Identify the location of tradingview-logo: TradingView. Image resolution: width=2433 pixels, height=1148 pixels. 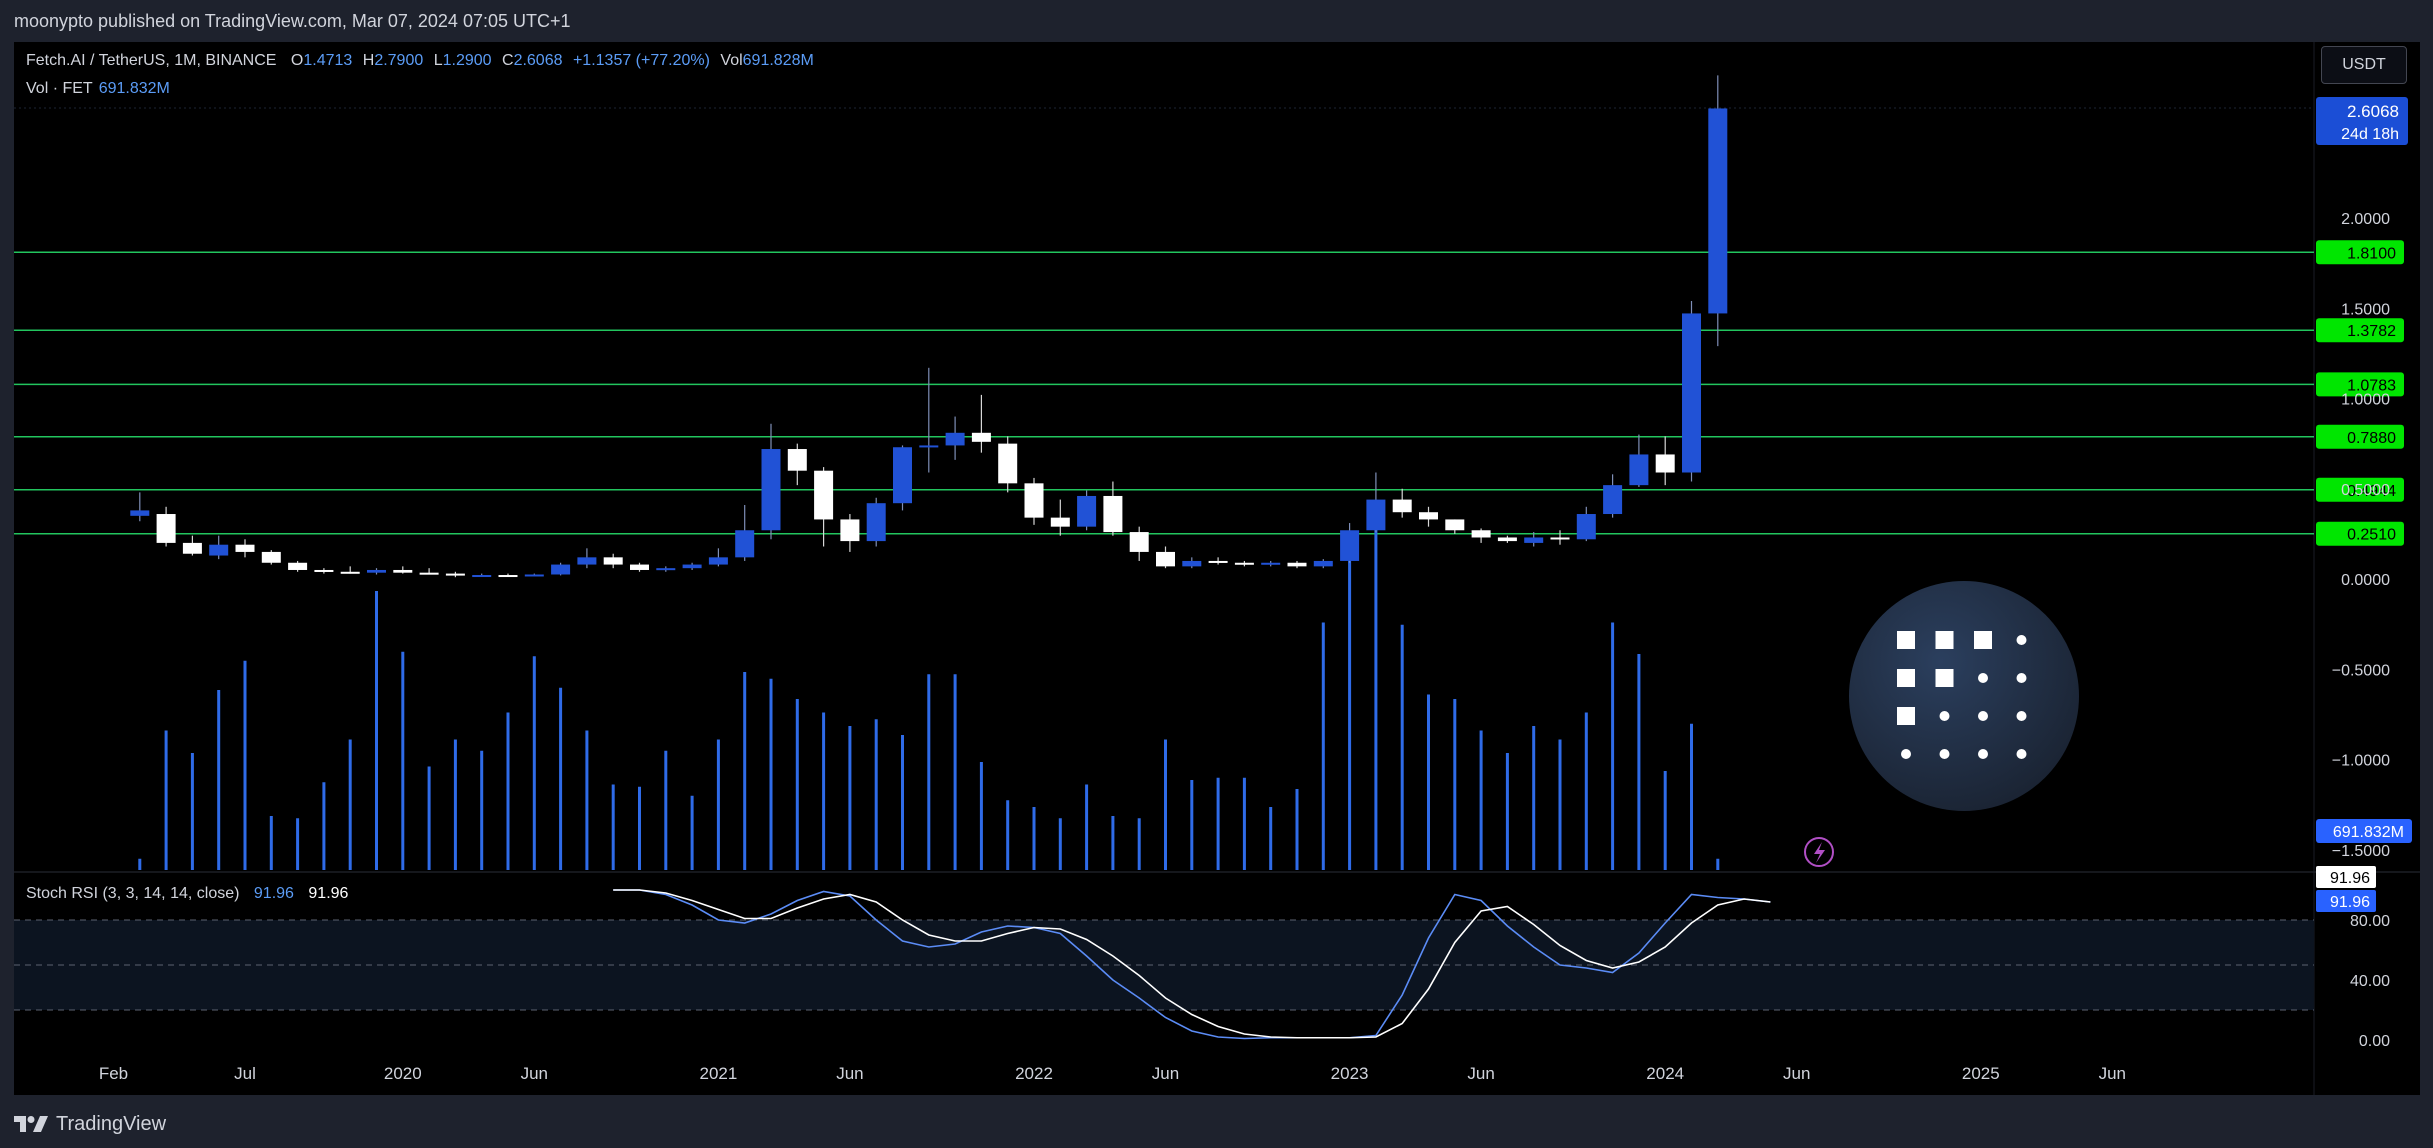
(90, 1124).